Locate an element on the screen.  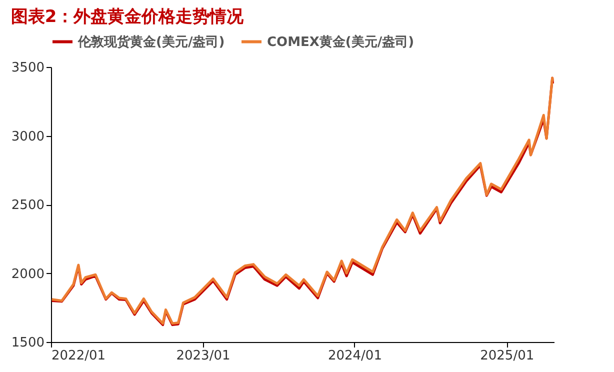
y-tick-label: 2000 is located at coordinates (27, 274).